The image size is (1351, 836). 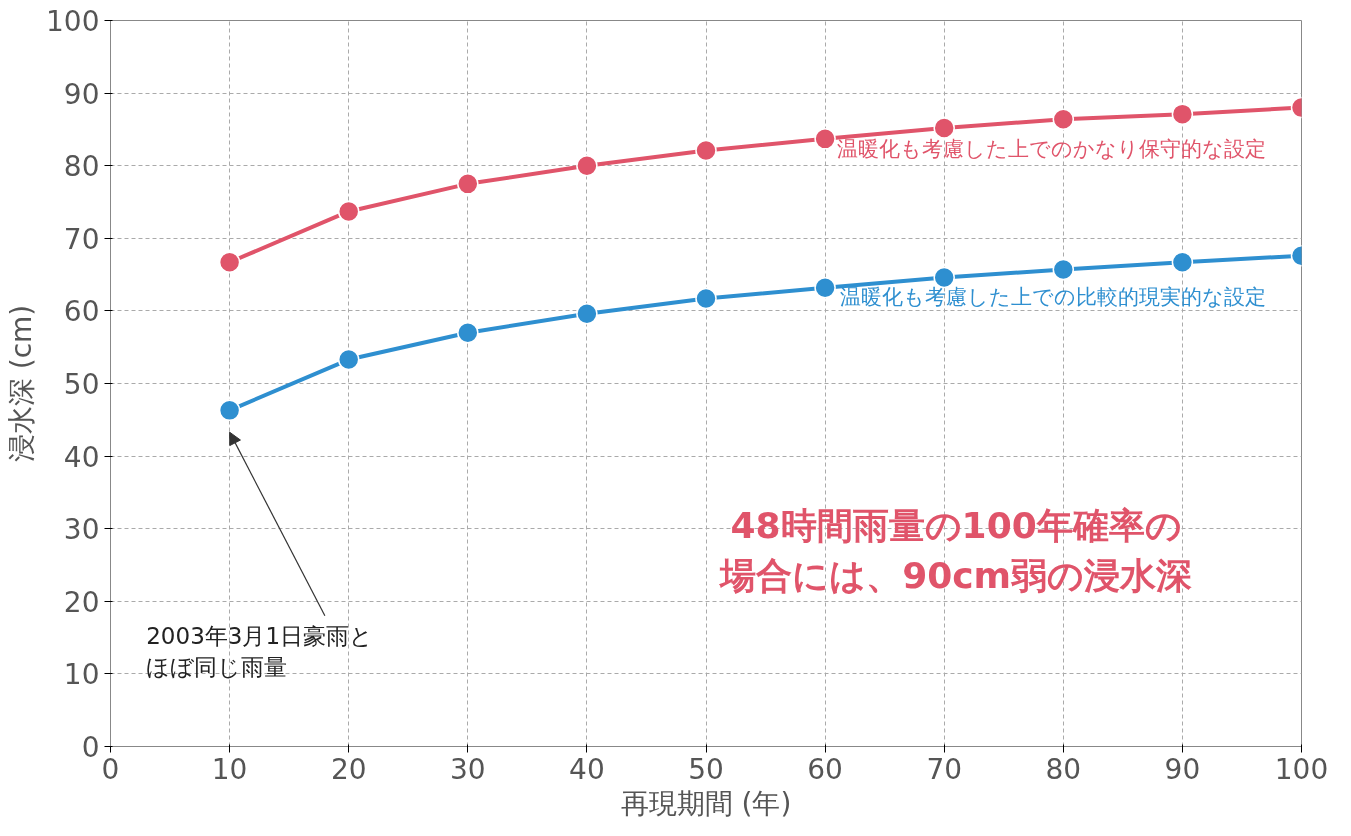 I want to click on y-tick-label: 40, so click(x=81, y=457).